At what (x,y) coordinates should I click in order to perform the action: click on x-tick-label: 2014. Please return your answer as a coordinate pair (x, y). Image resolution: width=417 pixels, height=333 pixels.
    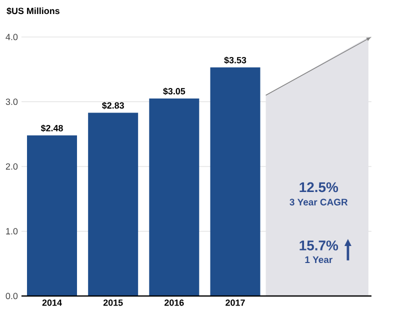
    Looking at the image, I should click on (52, 303).